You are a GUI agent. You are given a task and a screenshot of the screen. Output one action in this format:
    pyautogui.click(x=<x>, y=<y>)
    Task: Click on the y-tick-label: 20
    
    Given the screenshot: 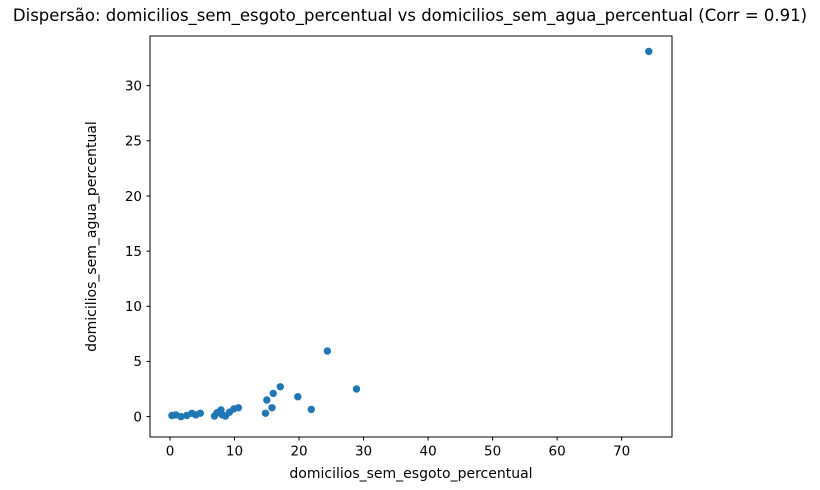 What is the action you would take?
    pyautogui.click(x=133, y=197)
    